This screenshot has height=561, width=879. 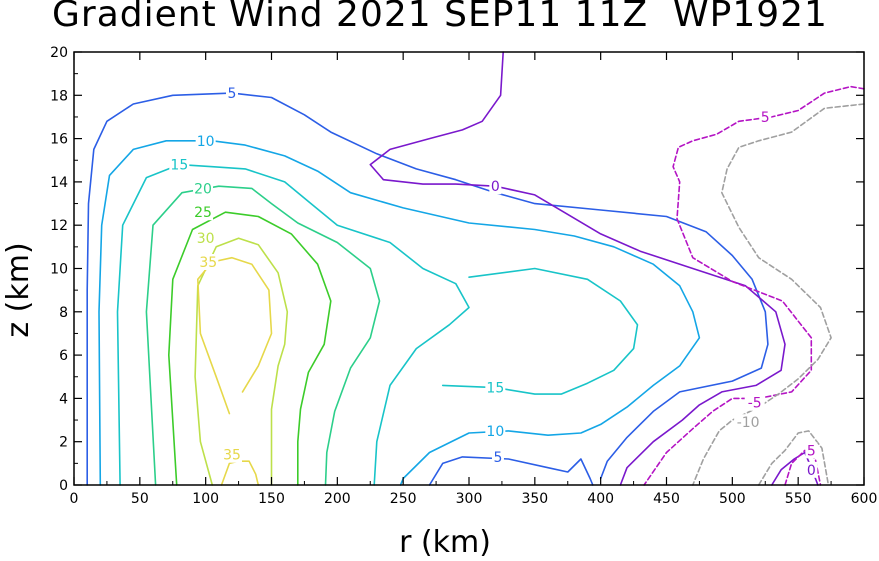 I want to click on contour-label-2: 15, so click(x=179, y=166).